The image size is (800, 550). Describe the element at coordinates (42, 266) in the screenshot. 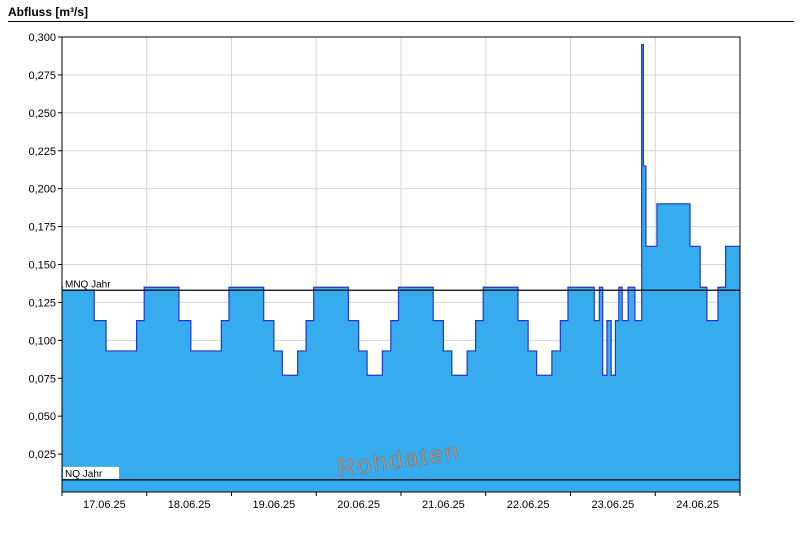

I see `y-tick-label: 0,150` at that location.